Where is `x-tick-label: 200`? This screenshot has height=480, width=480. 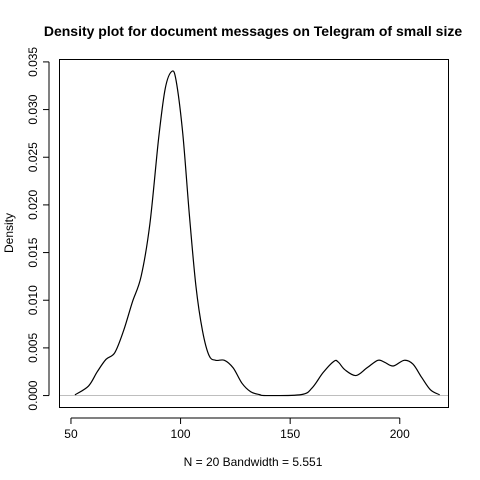 x-tick-label: 200 is located at coordinates (400, 434).